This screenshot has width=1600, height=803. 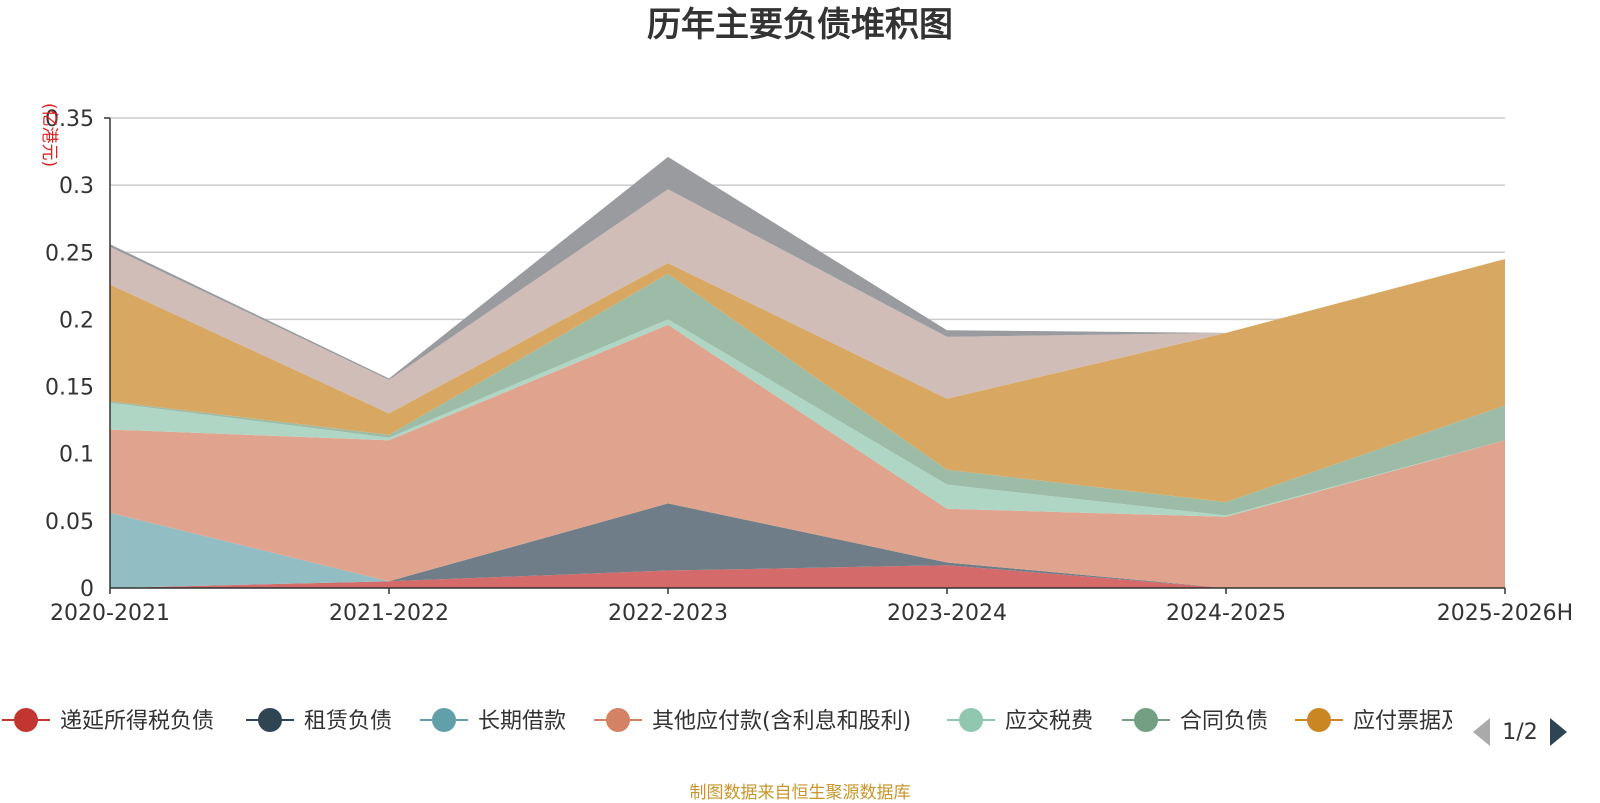 What do you see at coordinates (69, 388) in the screenshot?
I see `y-tick-label: 0.15` at bounding box center [69, 388].